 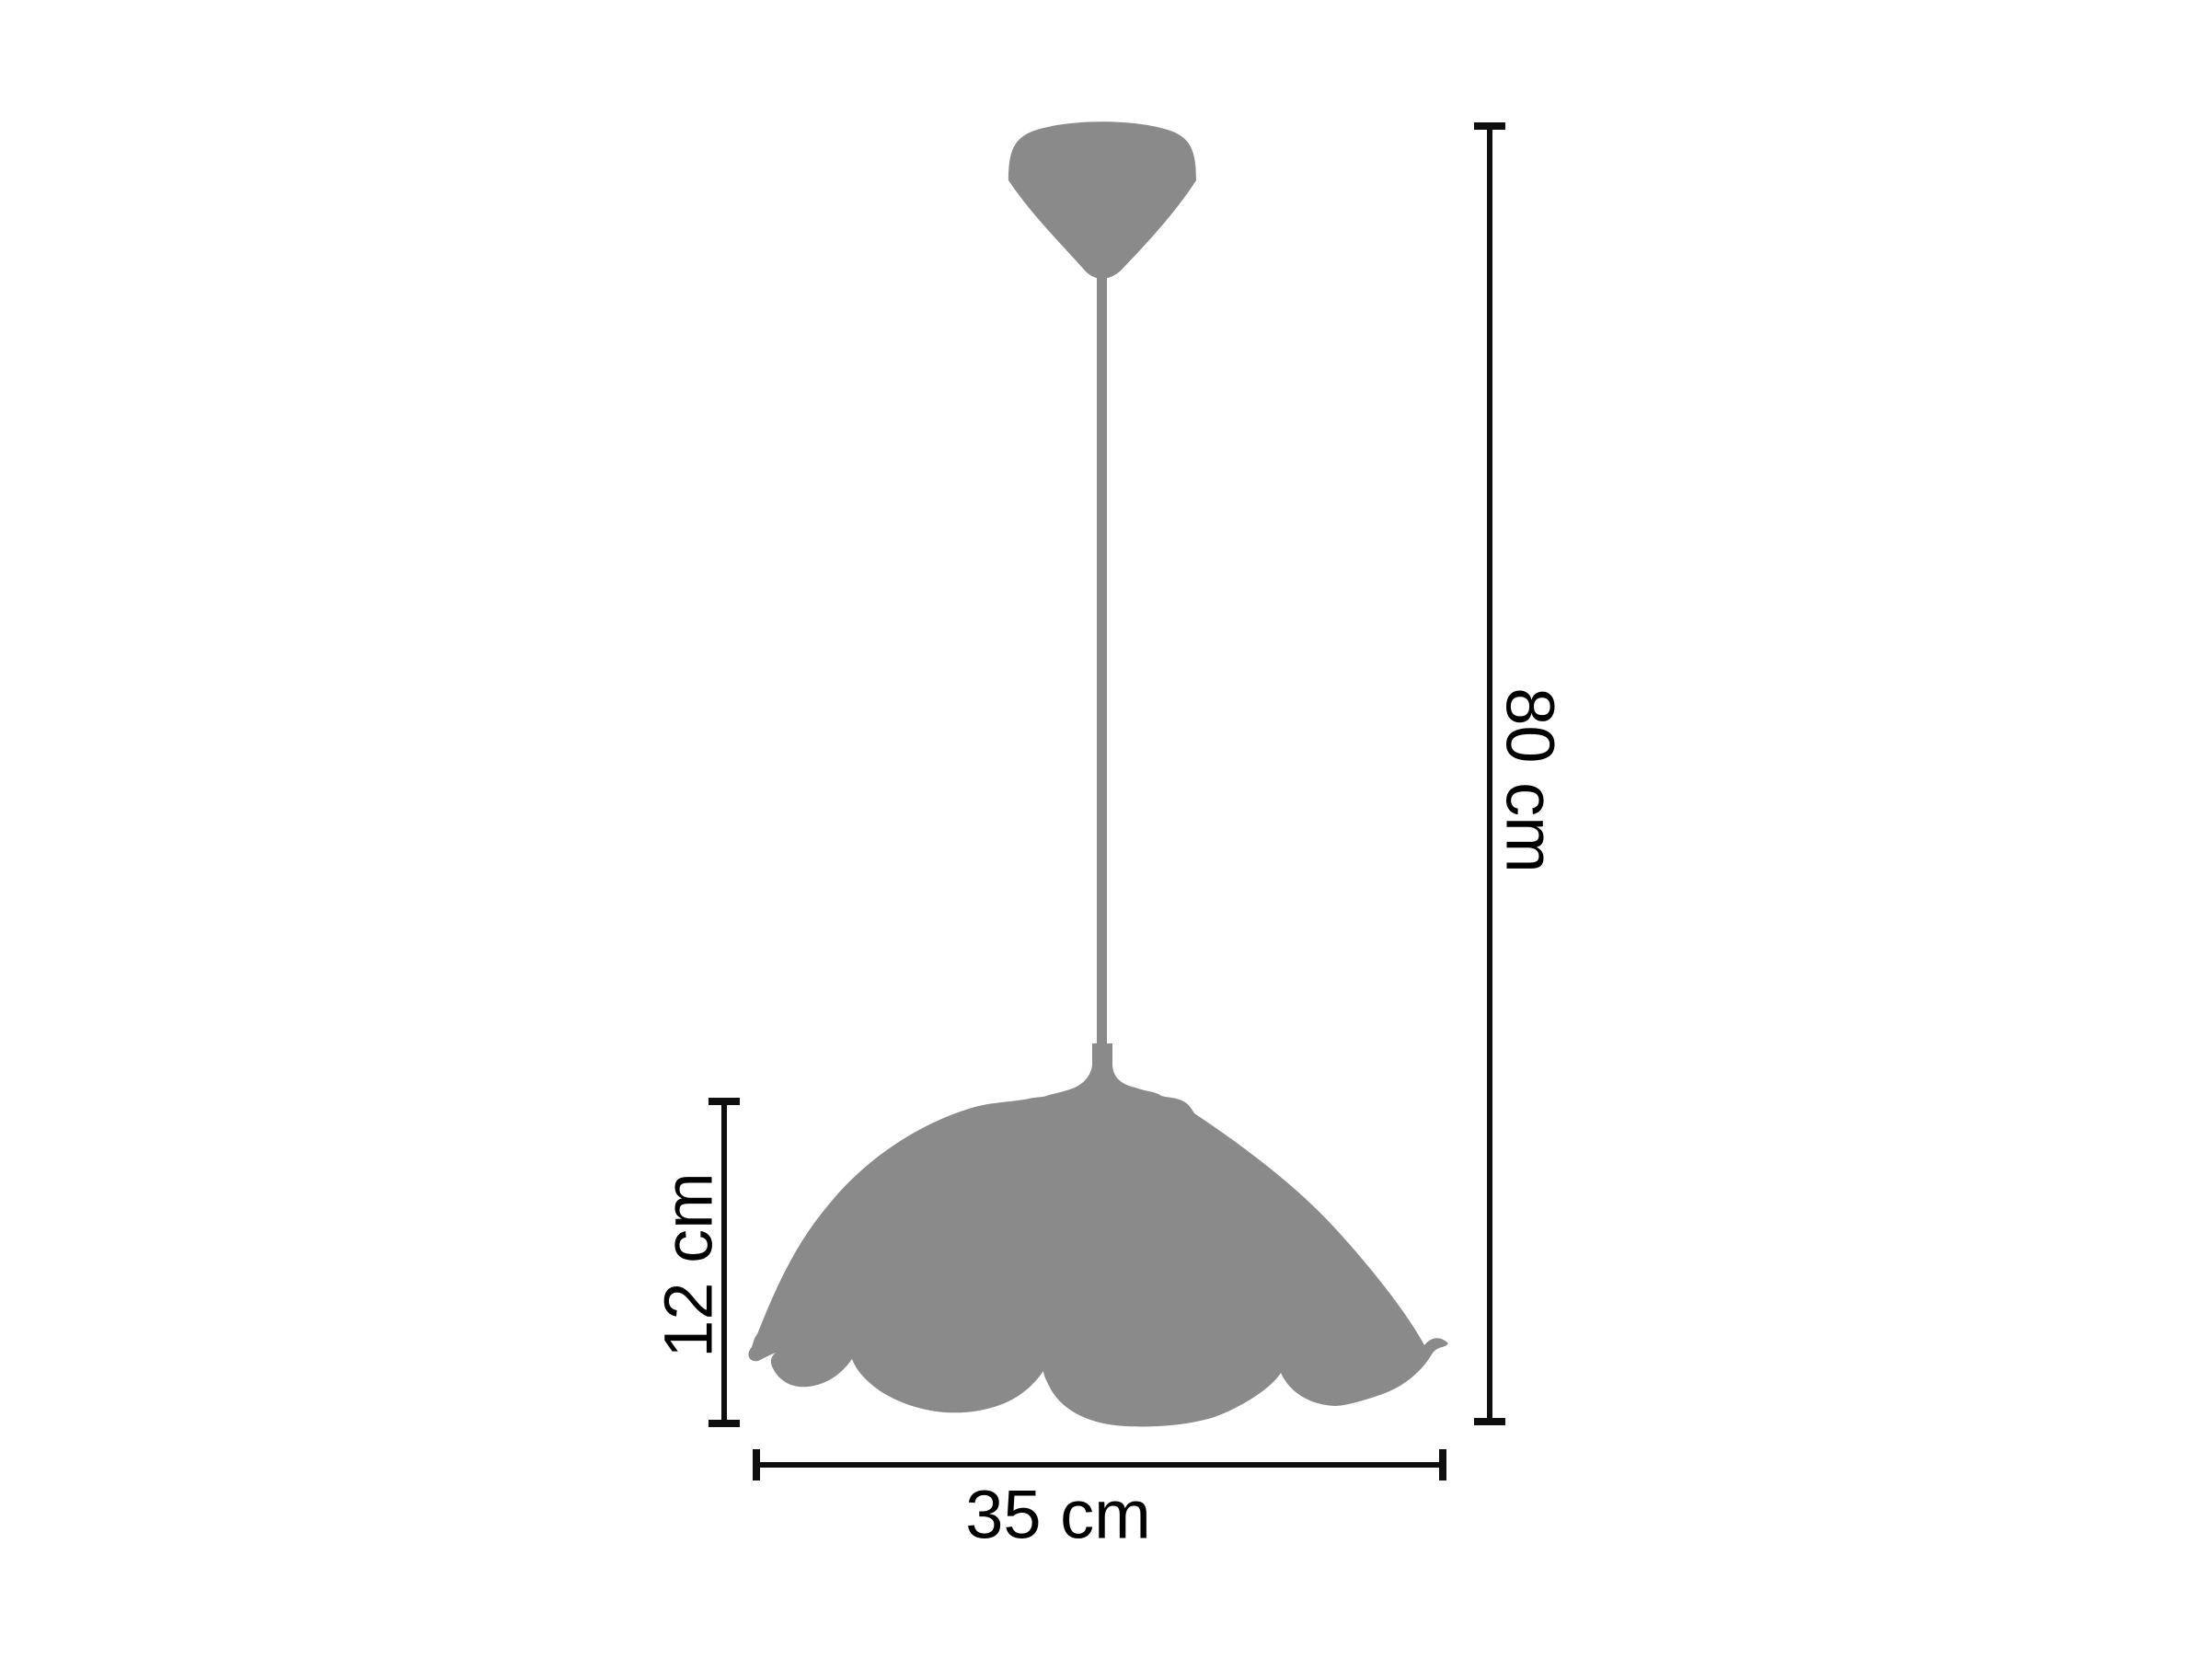 What do you see at coordinates (1102, 661) in the screenshot?
I see `cord-shape` at bounding box center [1102, 661].